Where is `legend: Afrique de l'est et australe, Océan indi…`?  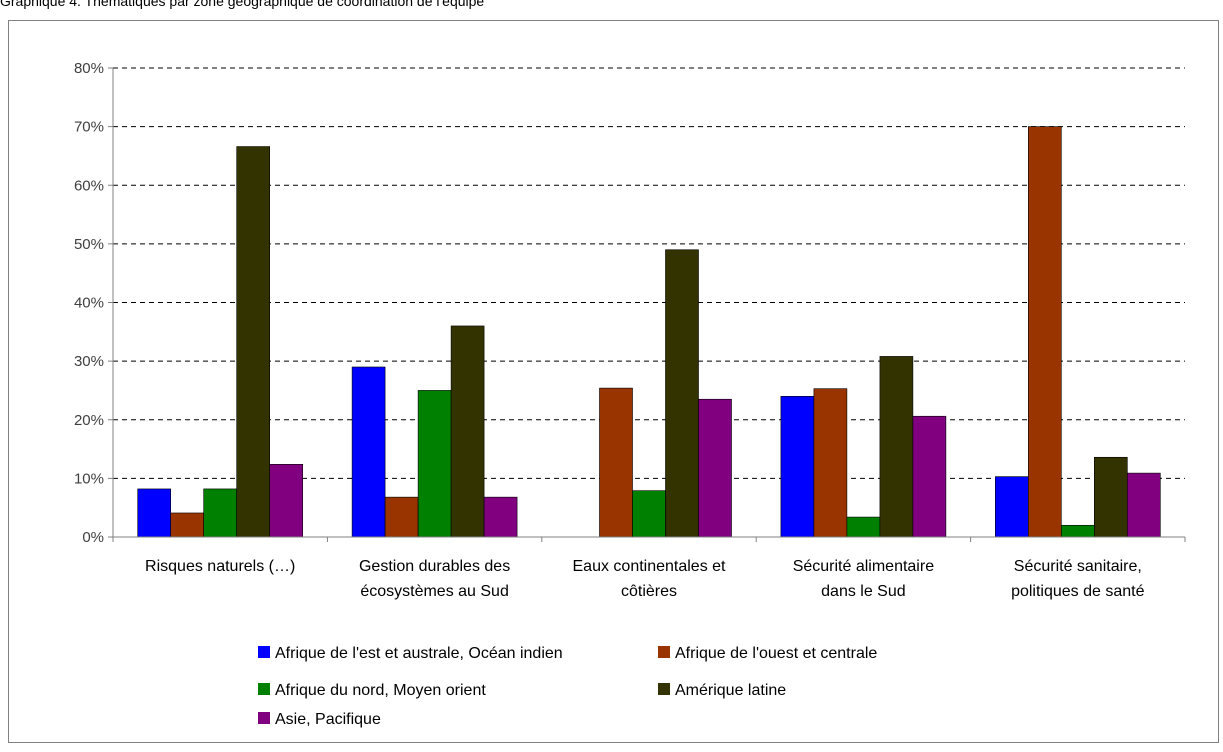
legend: Afrique de l'est et australe, Océan indi… is located at coordinates (567, 686).